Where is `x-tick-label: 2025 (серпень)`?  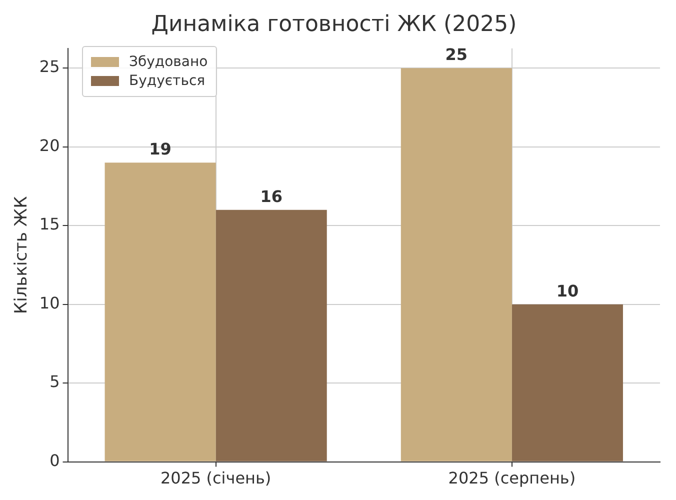
x-tick-label: 2025 (серпень) is located at coordinates (512, 478).